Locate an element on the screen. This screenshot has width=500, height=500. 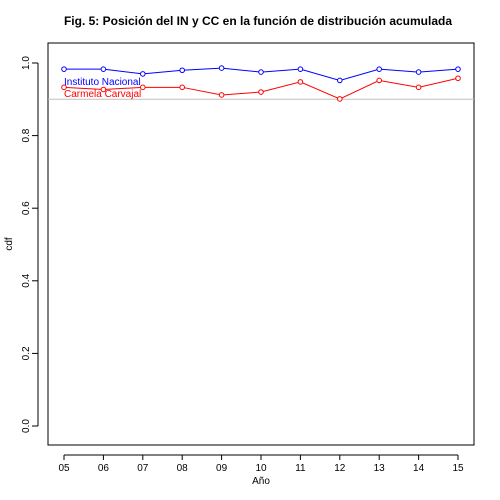
y-tick-label: 0.8 is located at coordinates (26, 135).